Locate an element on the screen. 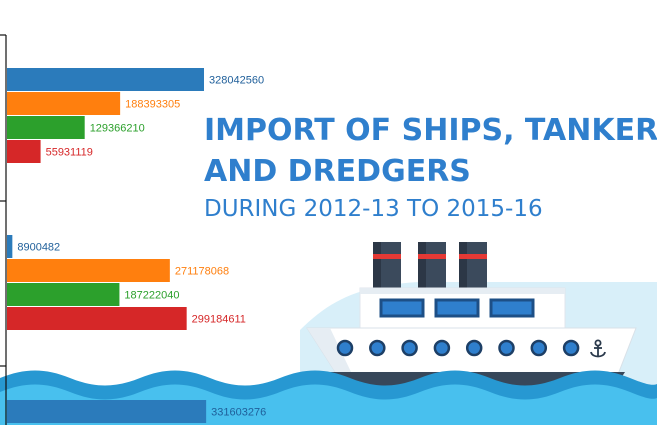  bar-value-label: 129366210 is located at coordinates (117, 129).